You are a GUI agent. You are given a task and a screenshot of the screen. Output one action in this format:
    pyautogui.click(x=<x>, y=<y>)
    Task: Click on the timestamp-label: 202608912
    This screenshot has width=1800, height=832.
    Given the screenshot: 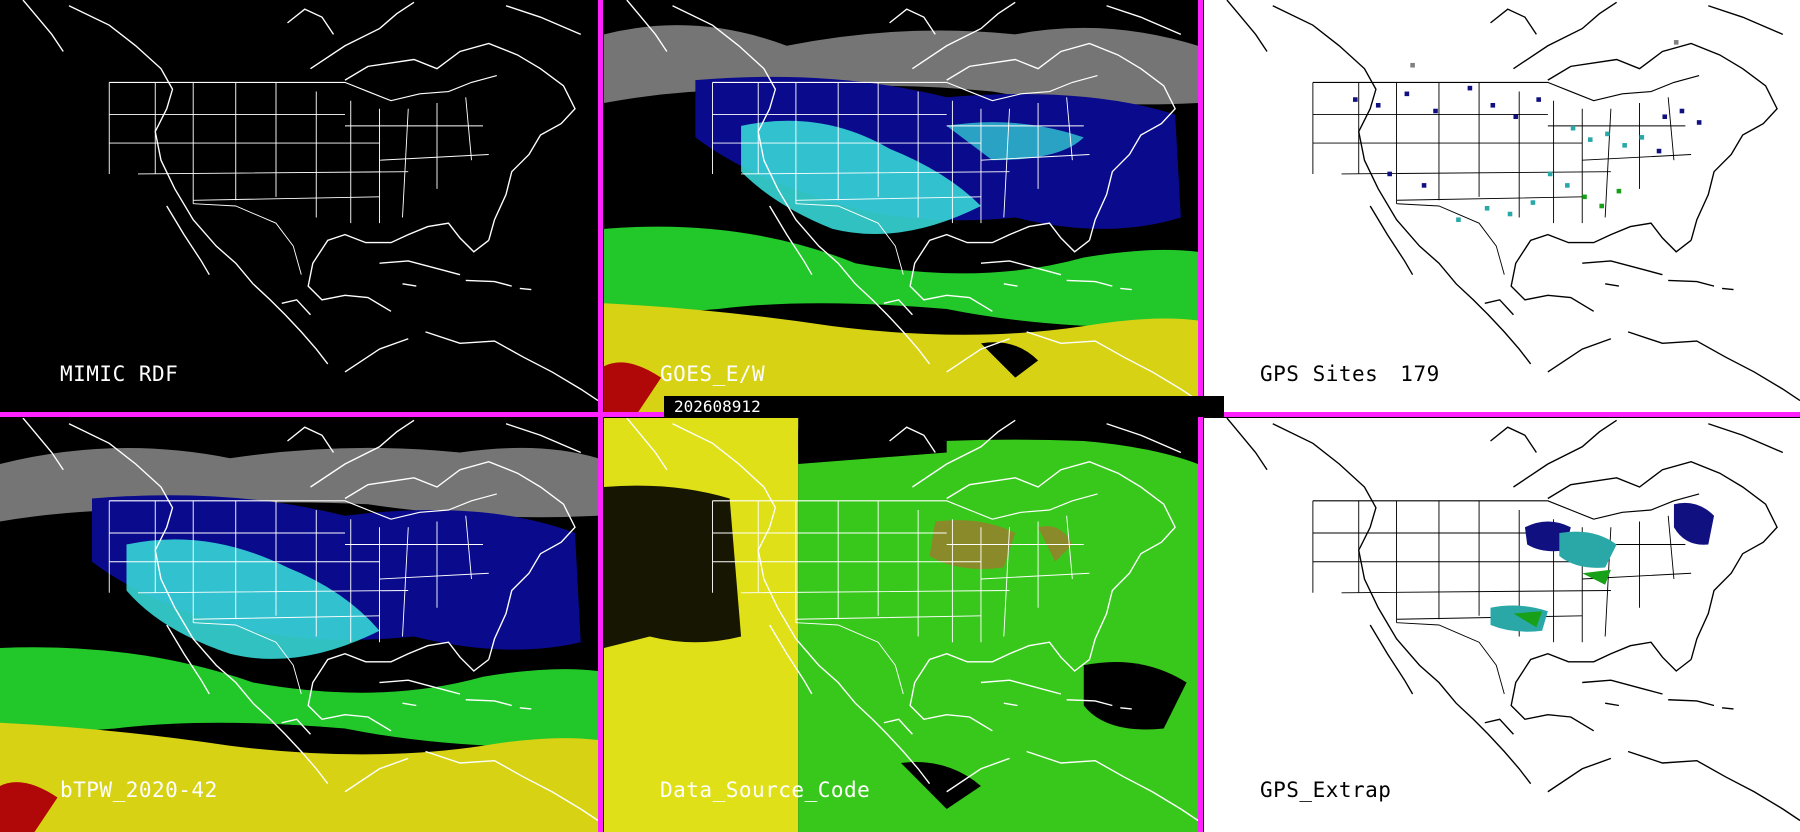 What is the action you would take?
    pyautogui.click(x=944, y=406)
    